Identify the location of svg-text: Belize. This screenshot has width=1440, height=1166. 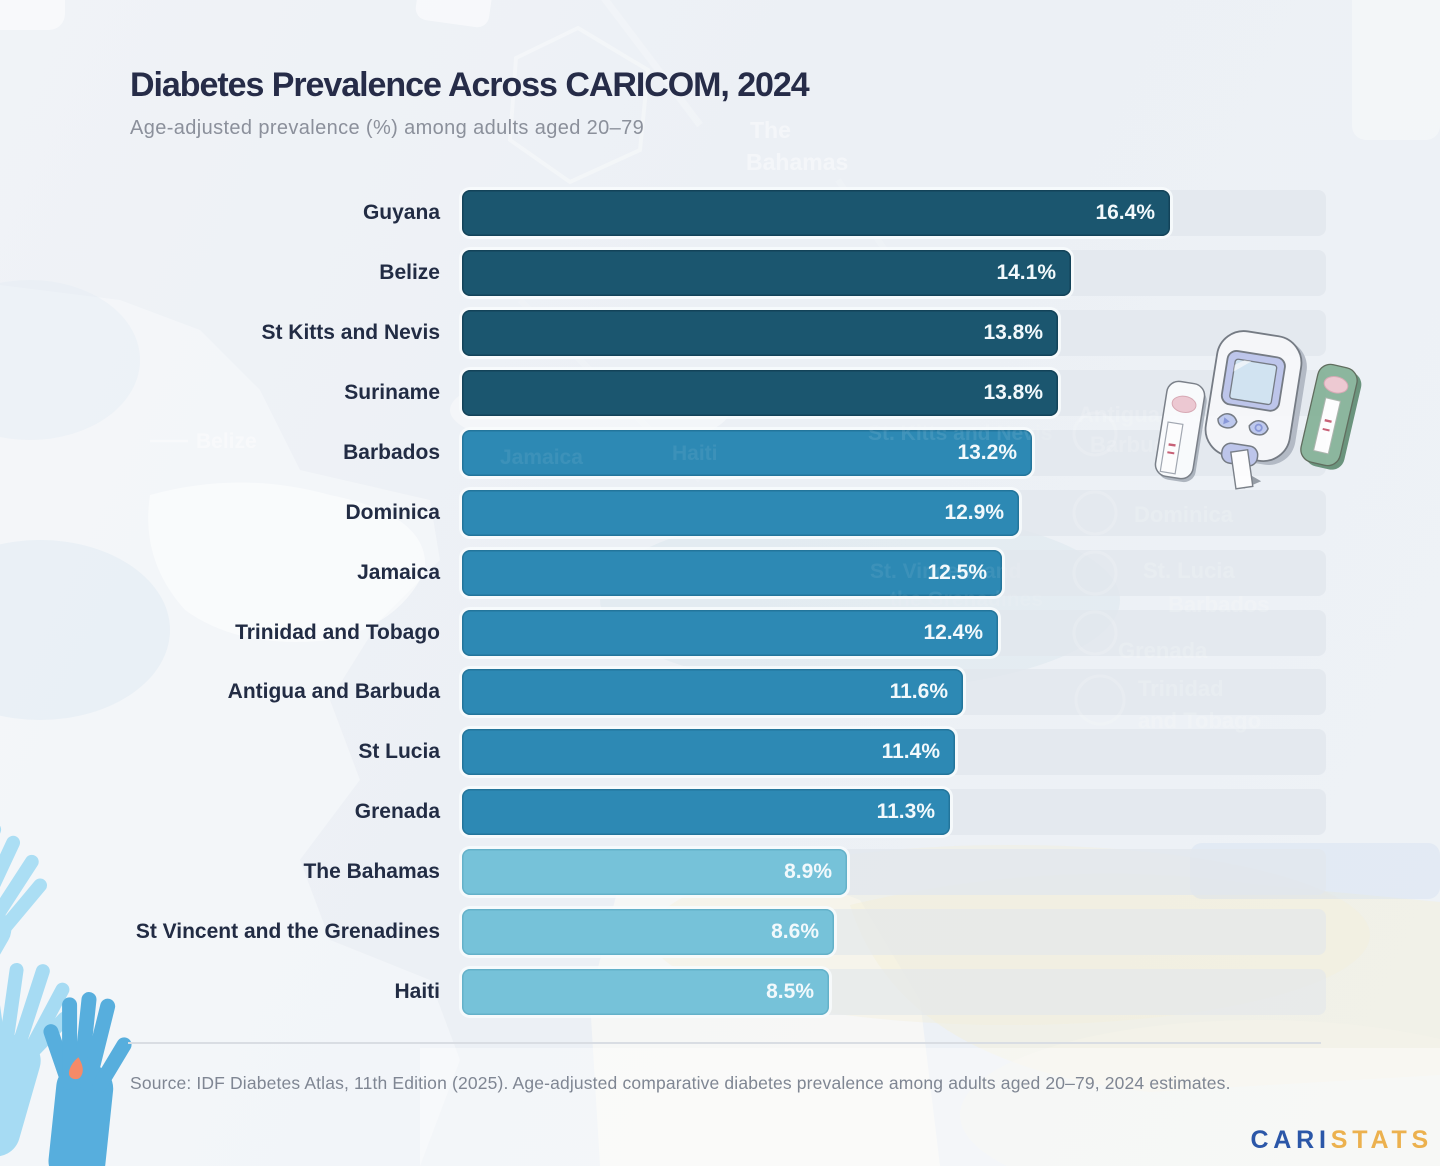
(226, 441).